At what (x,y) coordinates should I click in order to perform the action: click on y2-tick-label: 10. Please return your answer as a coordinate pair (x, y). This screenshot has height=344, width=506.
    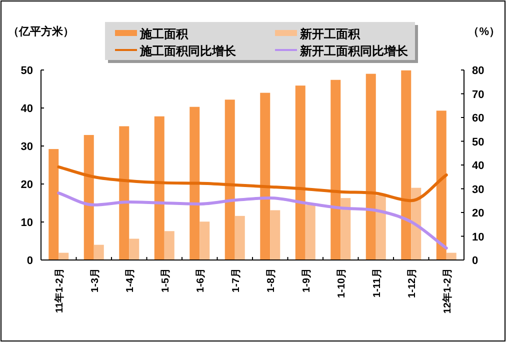
    Looking at the image, I should click on (478, 237).